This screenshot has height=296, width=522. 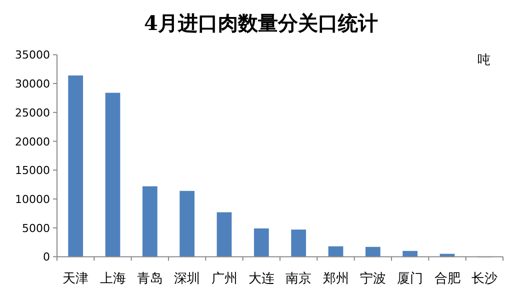 I want to click on chart-title: 4月进口肉数量分关口统计, so click(x=261, y=23).